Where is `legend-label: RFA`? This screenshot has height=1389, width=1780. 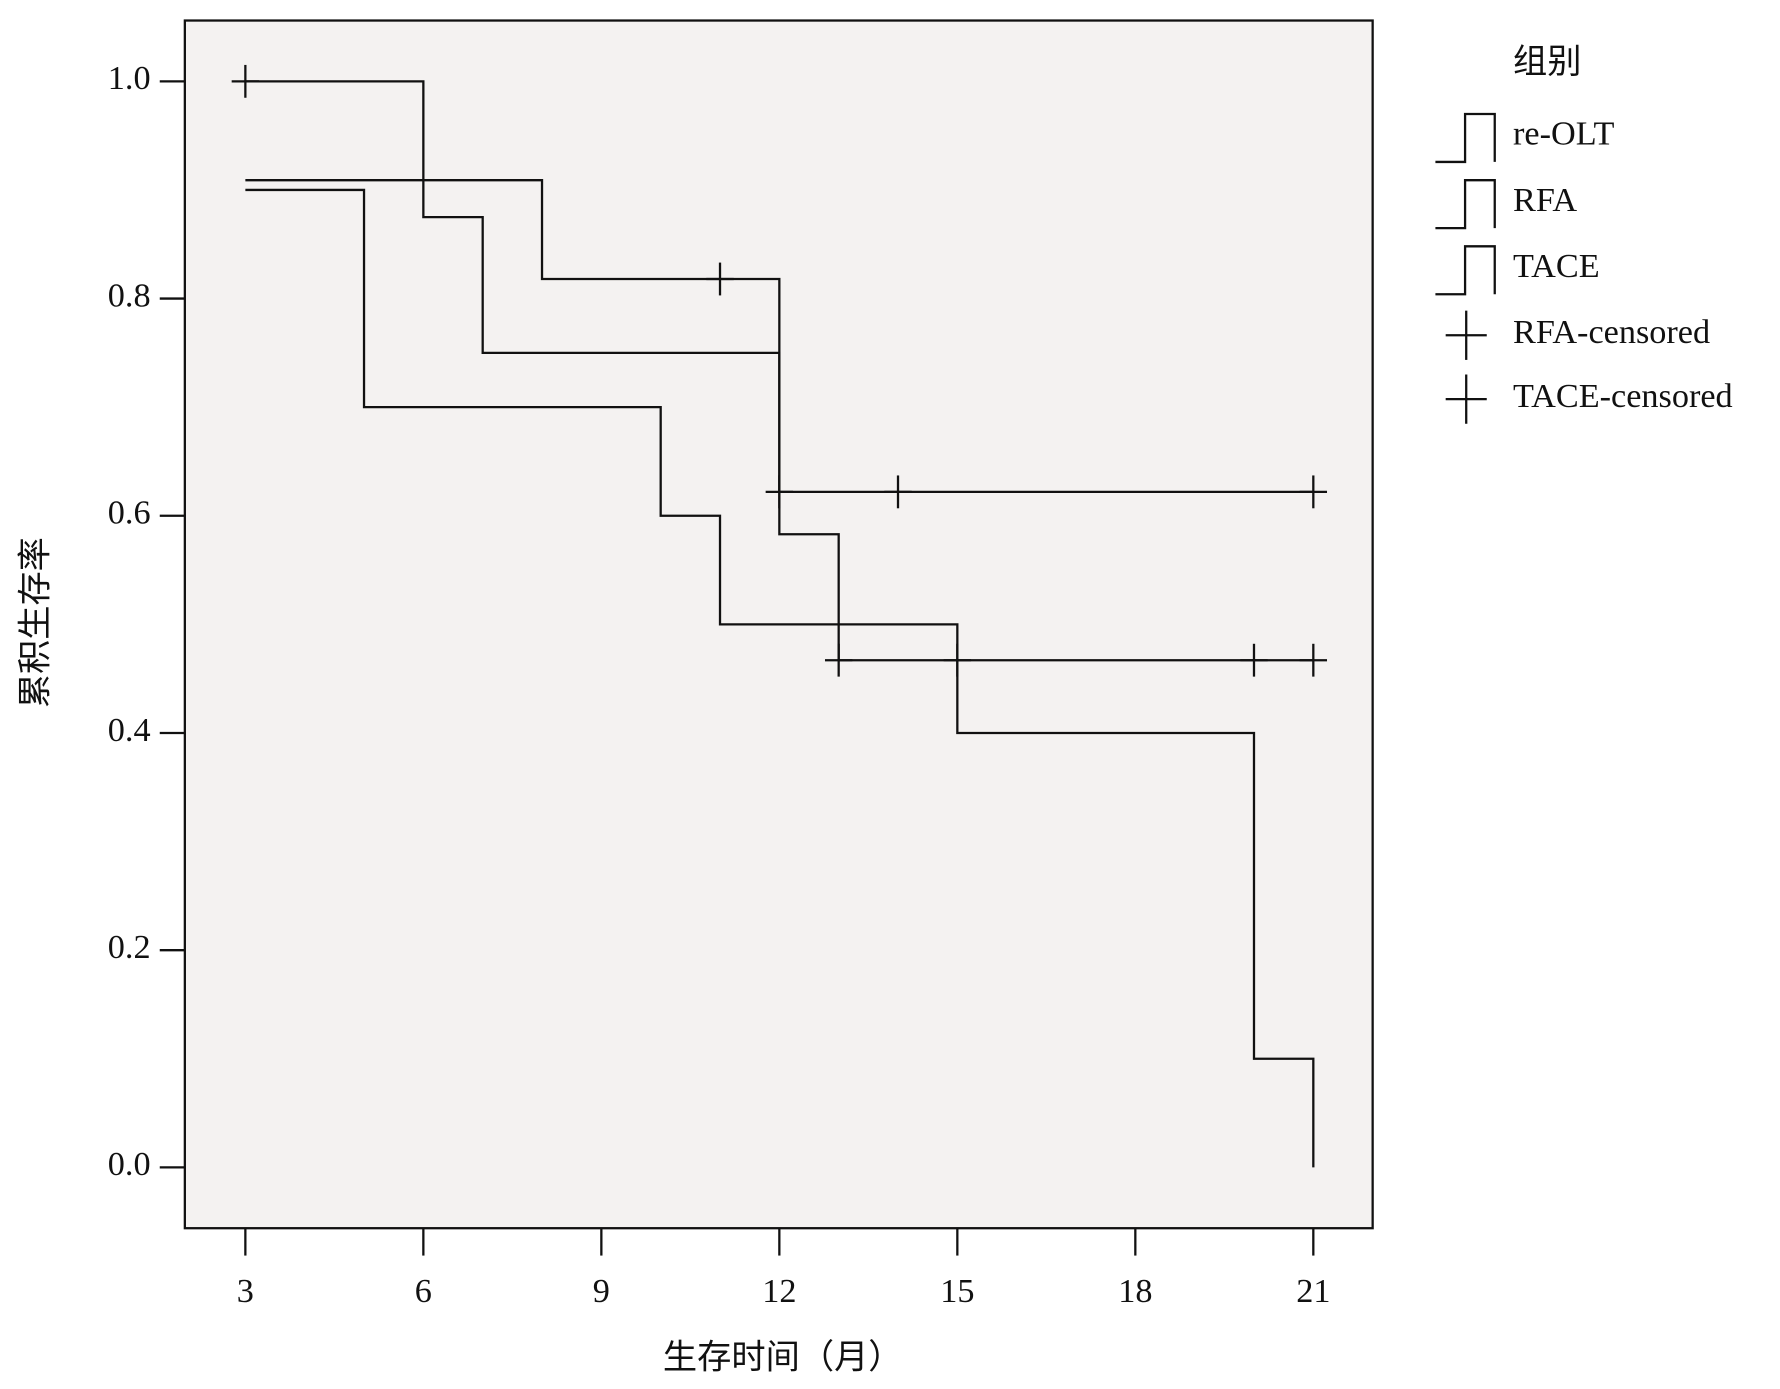
legend-label: RFA is located at coordinates (1545, 200).